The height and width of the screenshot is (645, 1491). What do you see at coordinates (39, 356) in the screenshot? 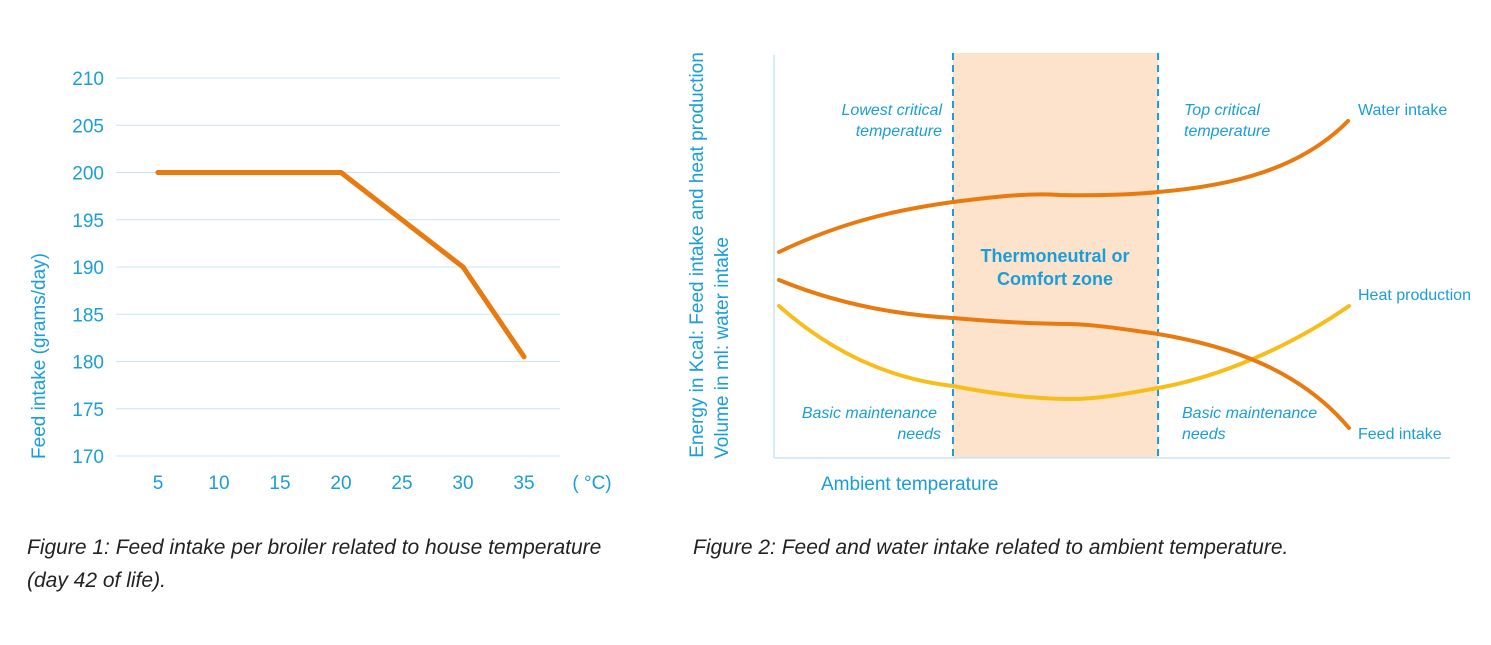
I see `figure-1-y-axis-title: Feed intake (grams/day)` at bounding box center [39, 356].